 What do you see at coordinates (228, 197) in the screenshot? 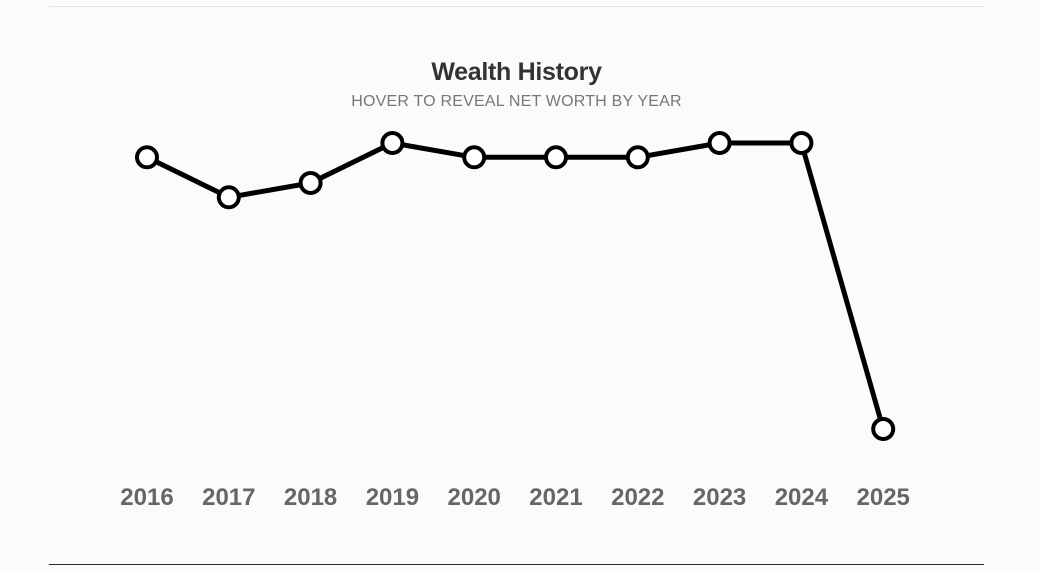
I see `data-point-2017` at bounding box center [228, 197].